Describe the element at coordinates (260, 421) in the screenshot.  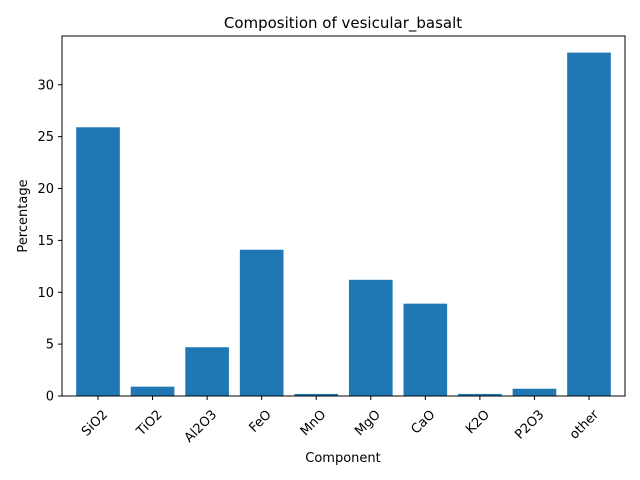
I see `x-tick-label: FeO` at that location.